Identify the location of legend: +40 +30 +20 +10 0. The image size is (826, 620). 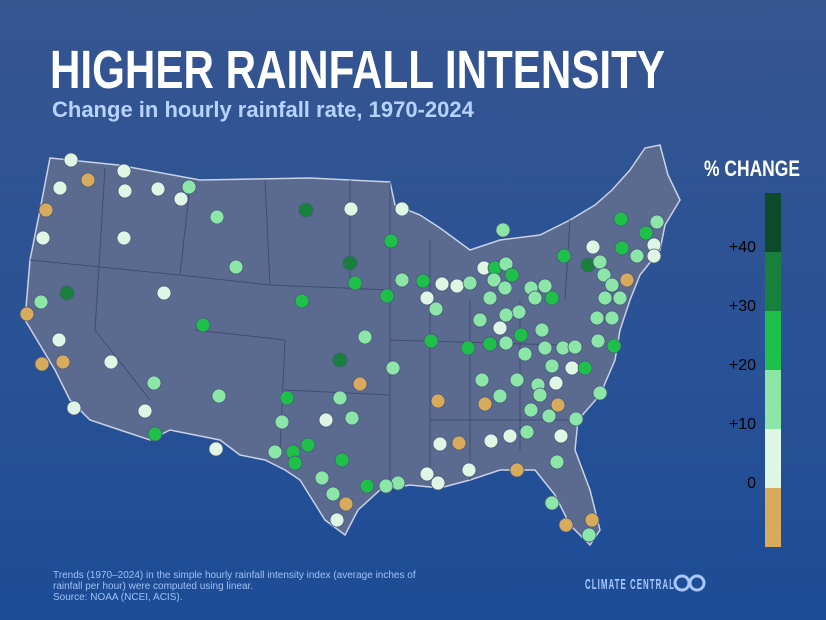
(755, 370).